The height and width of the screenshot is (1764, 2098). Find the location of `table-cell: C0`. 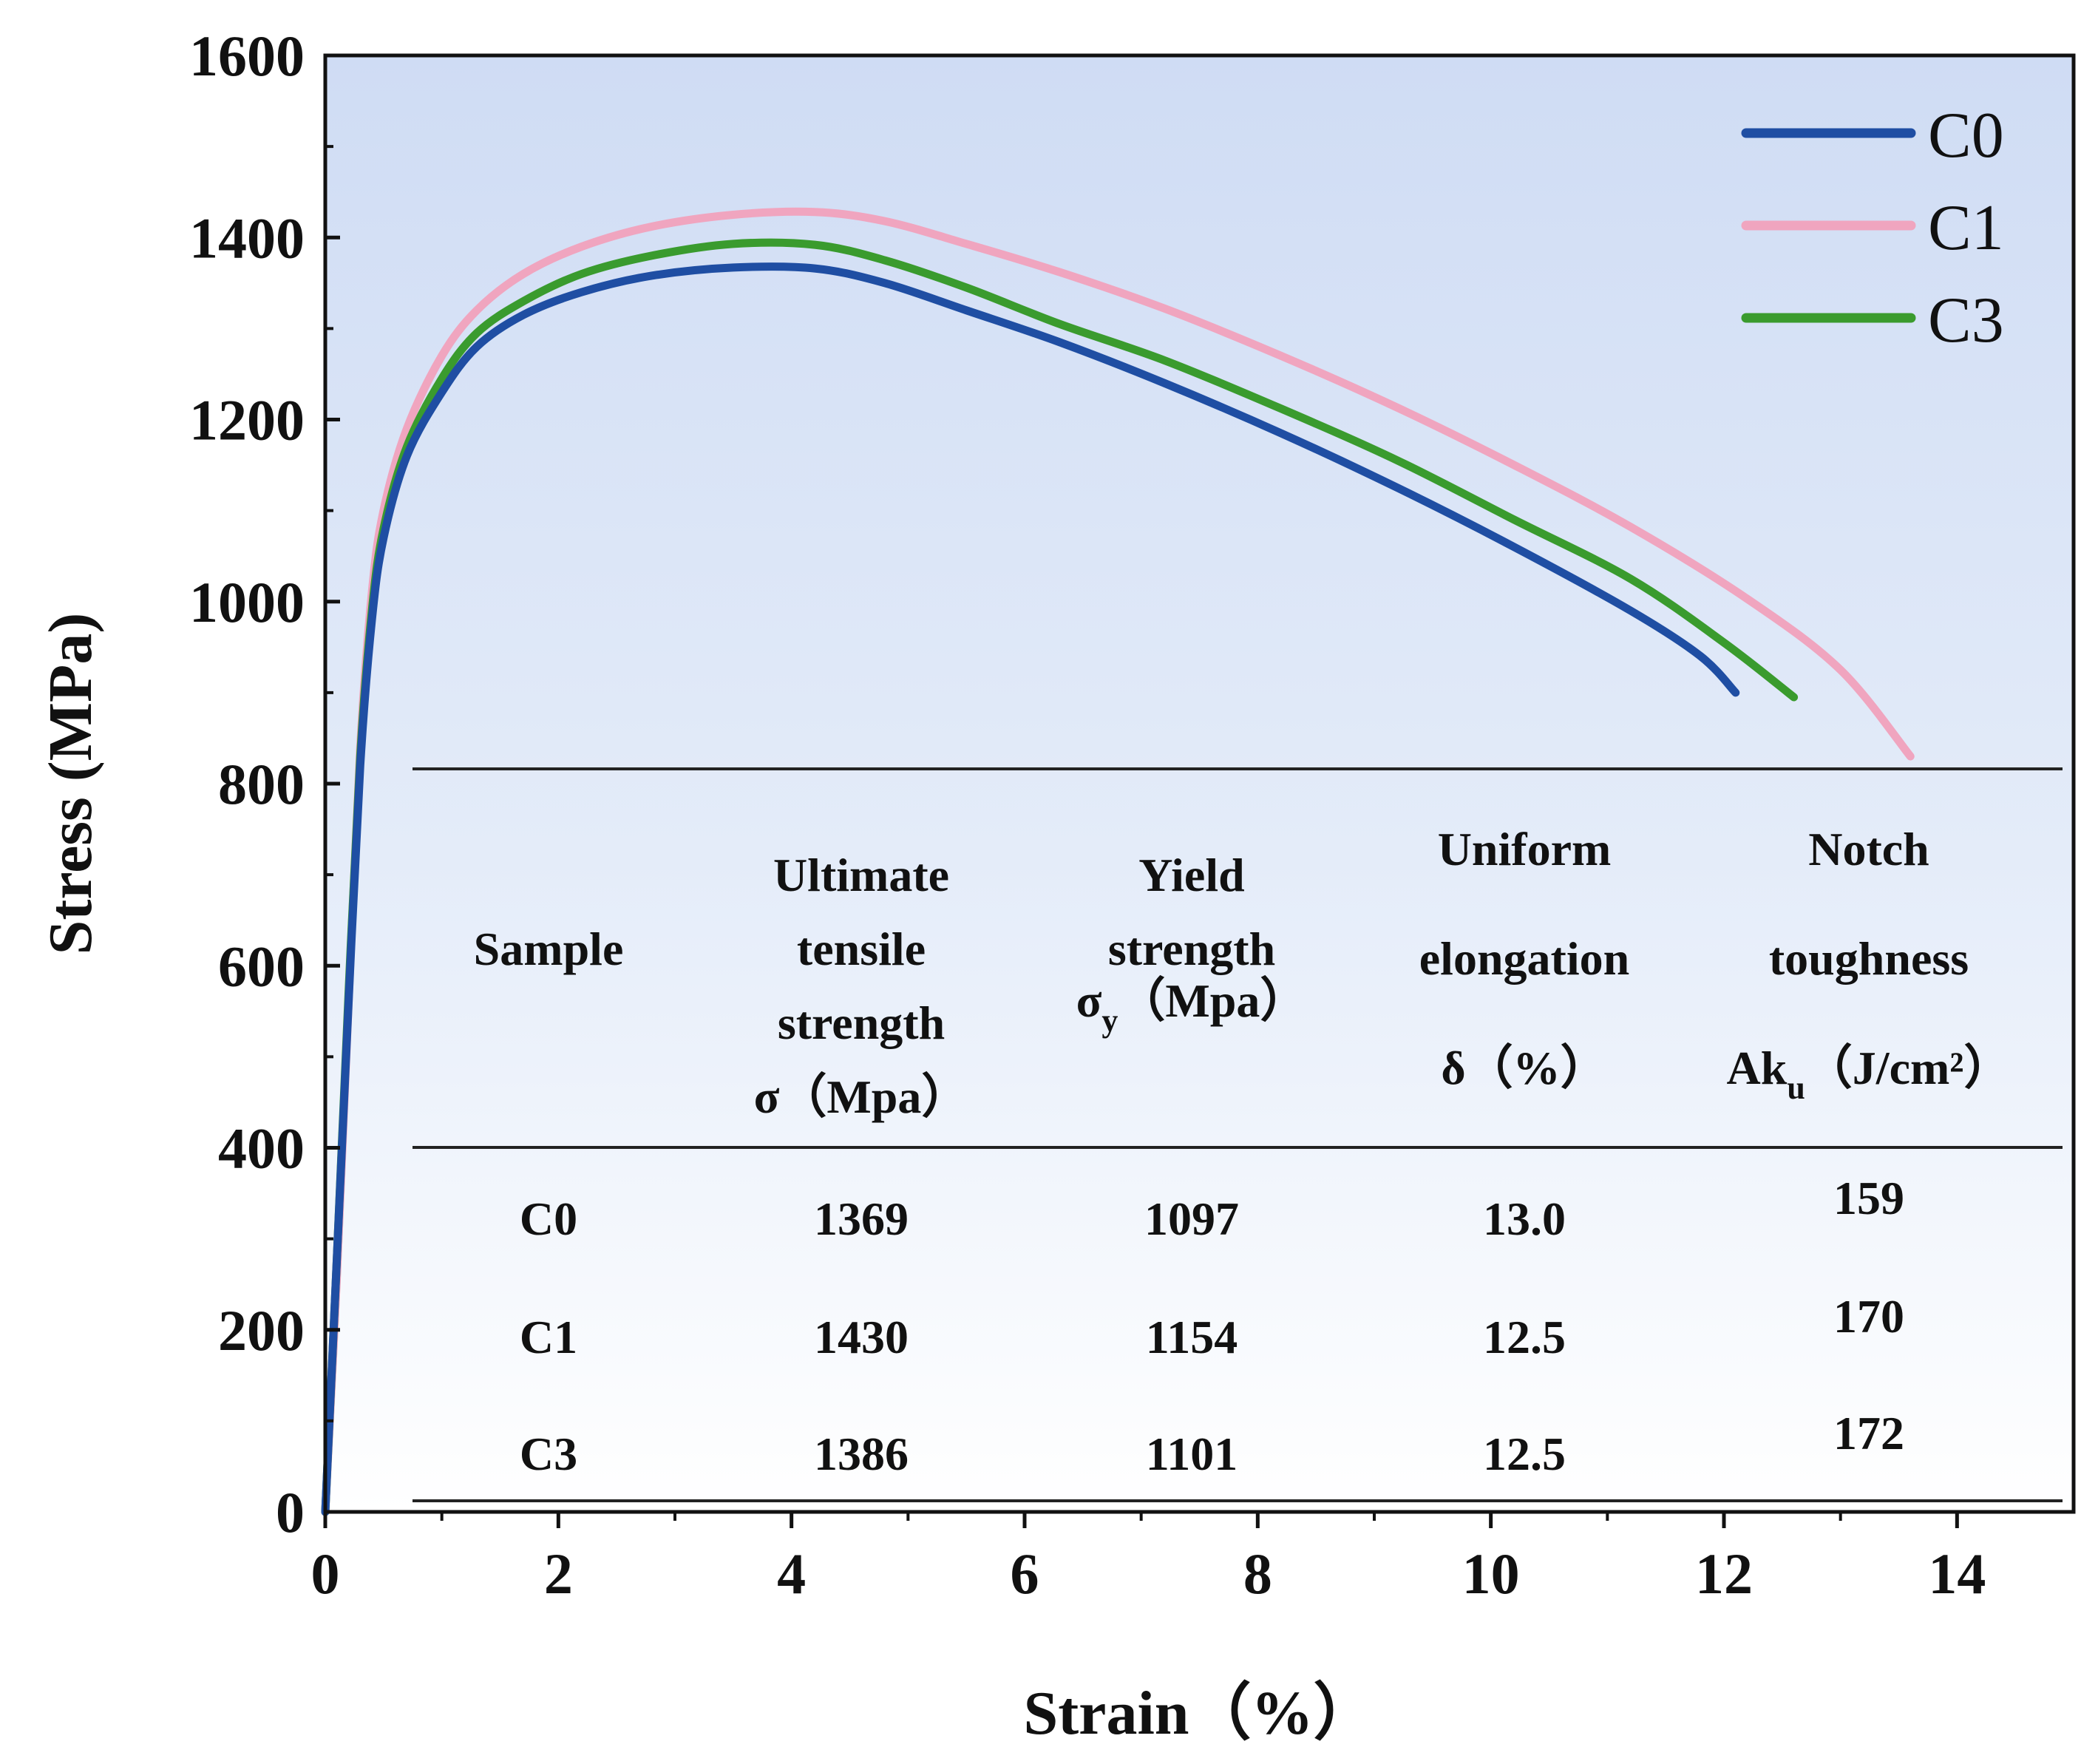

table-cell: C0 is located at coordinates (548, 1219).